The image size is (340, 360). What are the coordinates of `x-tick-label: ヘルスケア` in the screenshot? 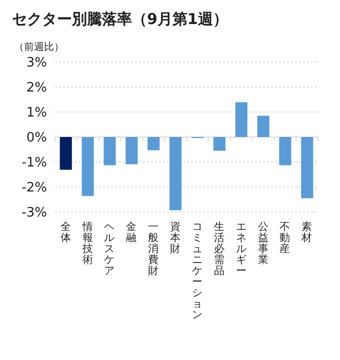 It's located at (110, 249).